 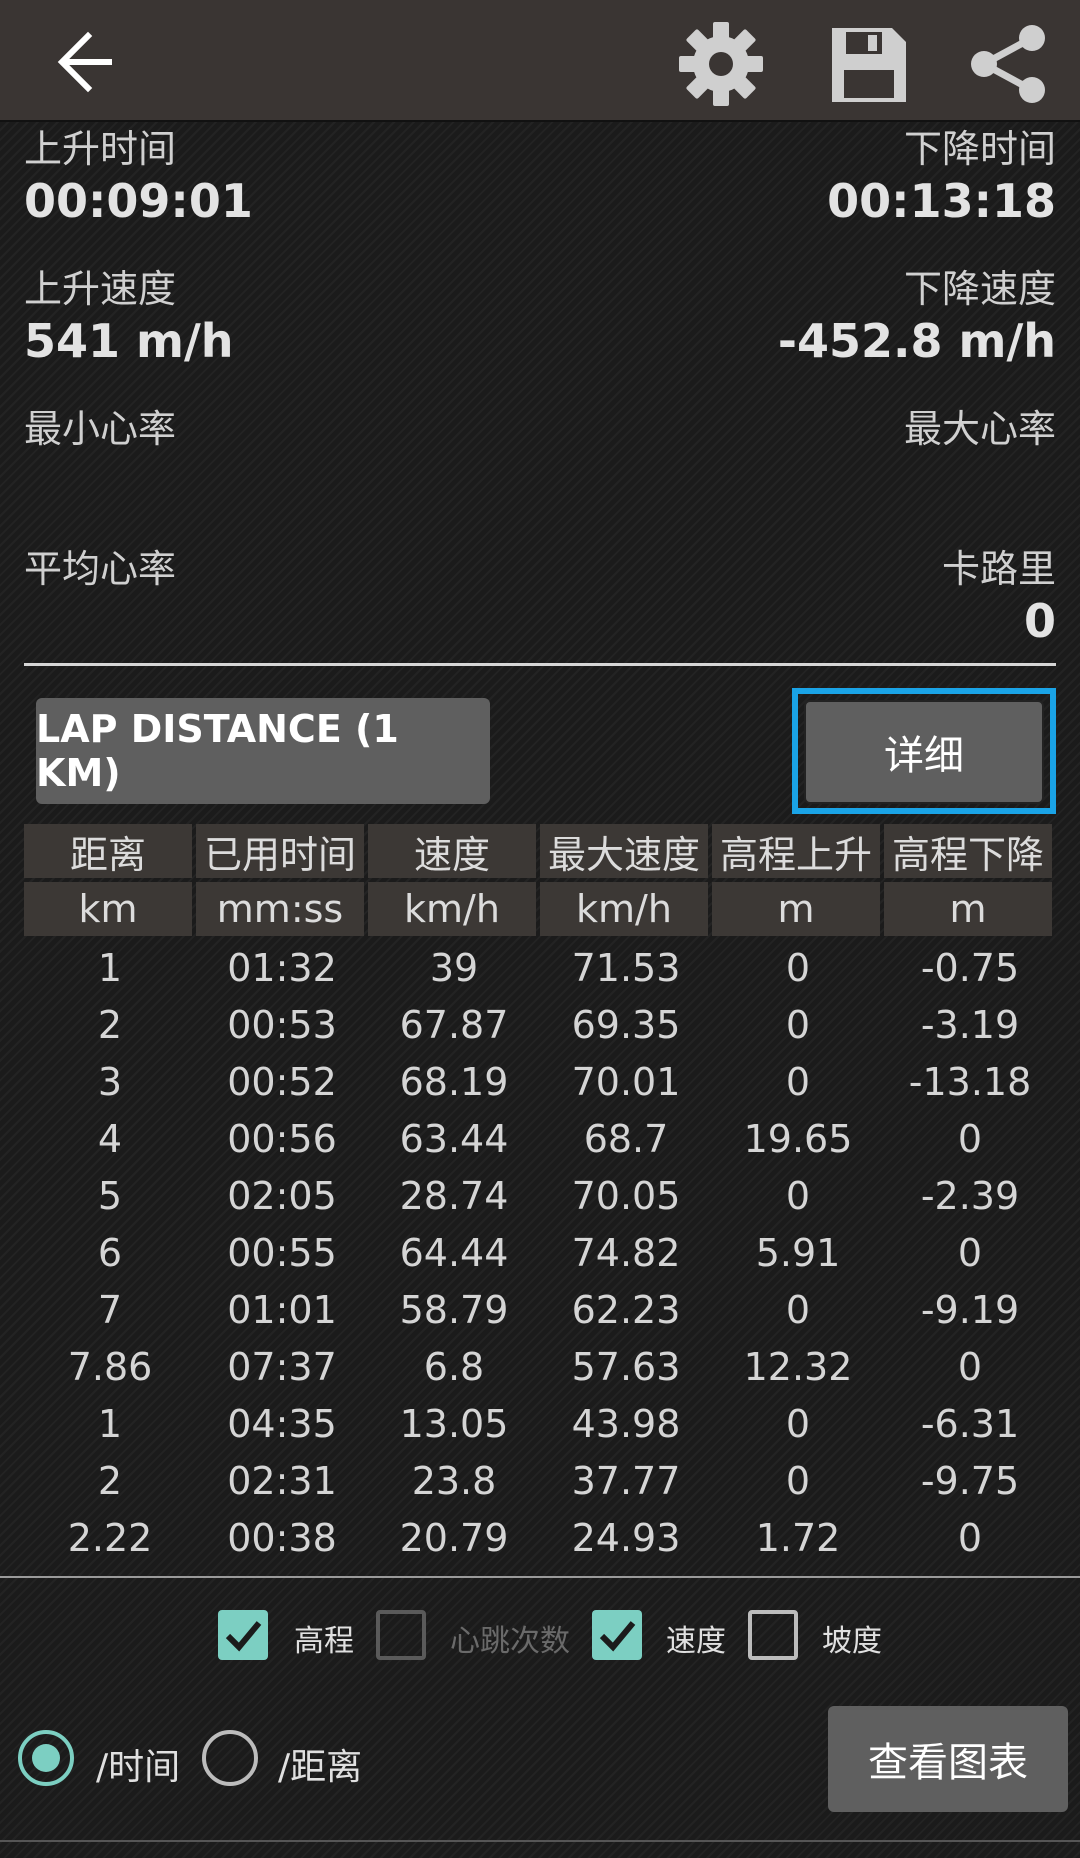 What do you see at coordinates (970, 1082) in the screenshot?
I see `table-cell: -13.18` at bounding box center [970, 1082].